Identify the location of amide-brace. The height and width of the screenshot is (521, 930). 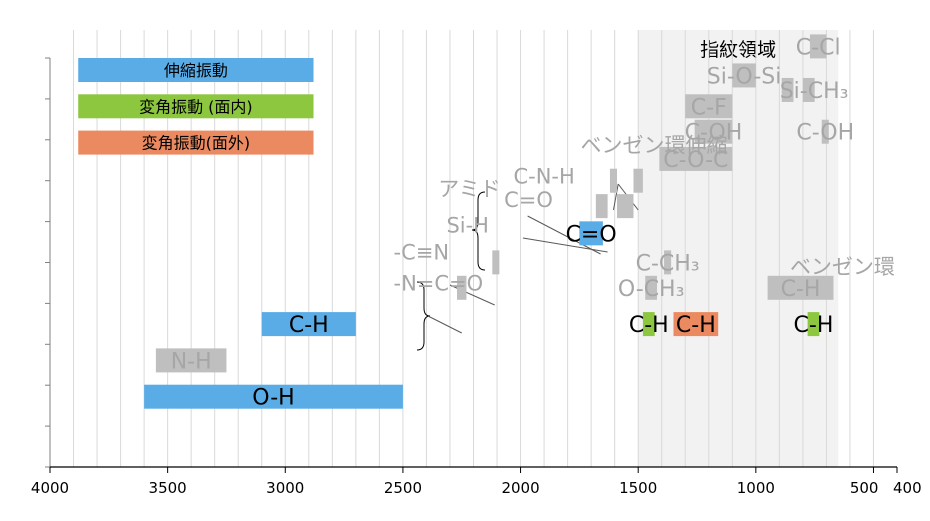
(478, 231).